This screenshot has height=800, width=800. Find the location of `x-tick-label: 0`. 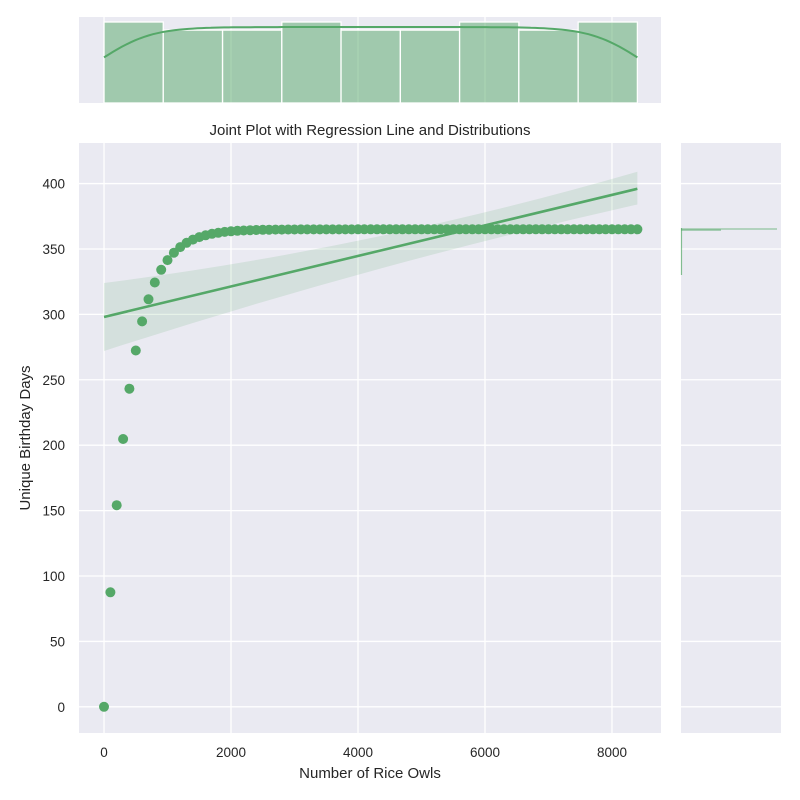

x-tick-label: 0 is located at coordinates (104, 752).